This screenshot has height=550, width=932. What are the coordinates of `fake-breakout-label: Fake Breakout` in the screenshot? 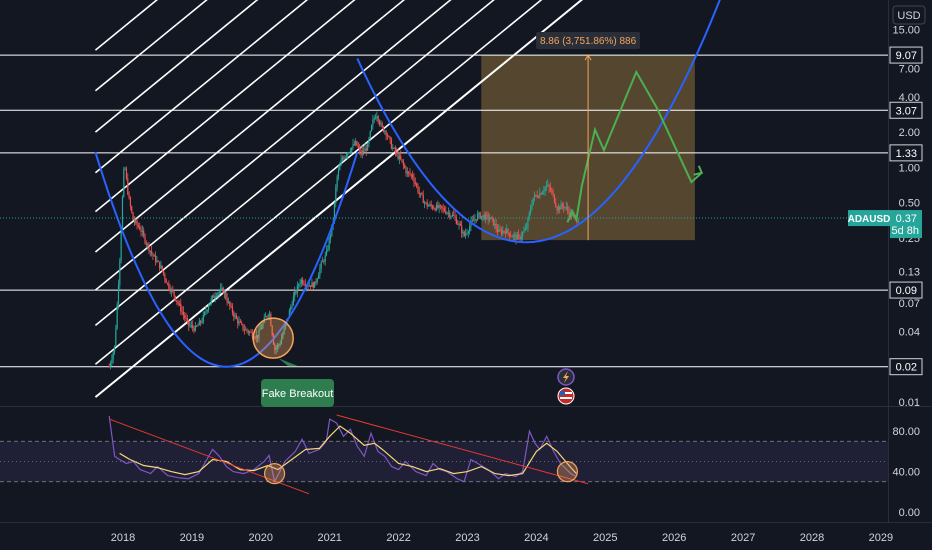 It's located at (298, 394).